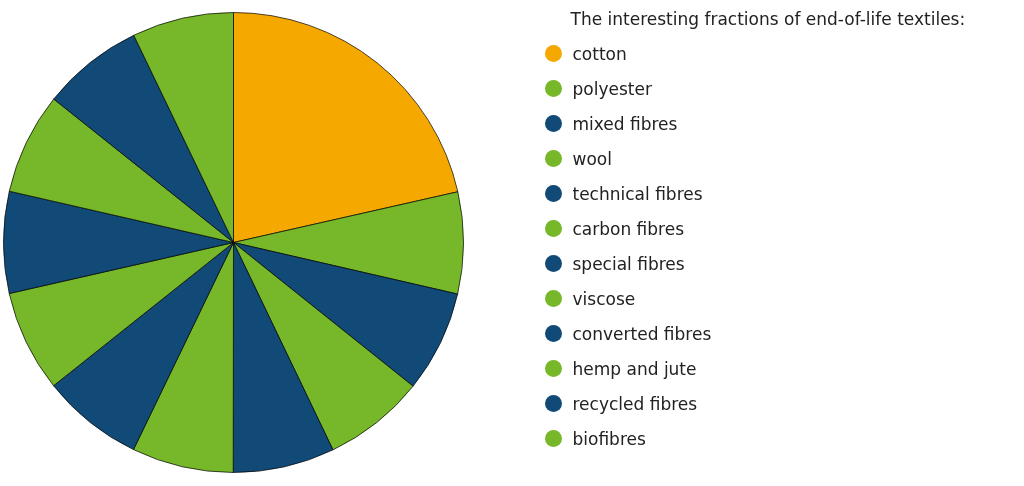 The image size is (1024, 486). What do you see at coordinates (635, 403) in the screenshot?
I see `legend-label: recycled fibres` at bounding box center [635, 403].